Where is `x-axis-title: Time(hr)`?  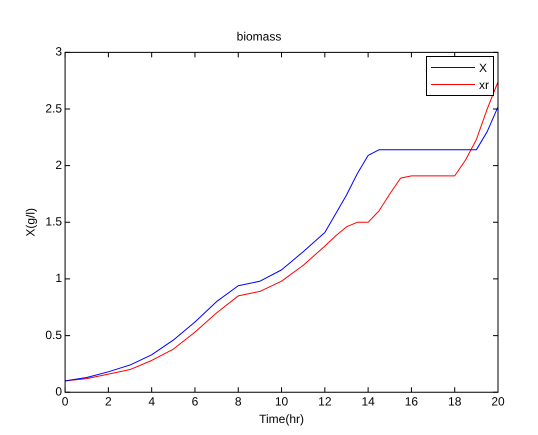 x-axis-title: Time(hr) is located at coordinates (281, 419).